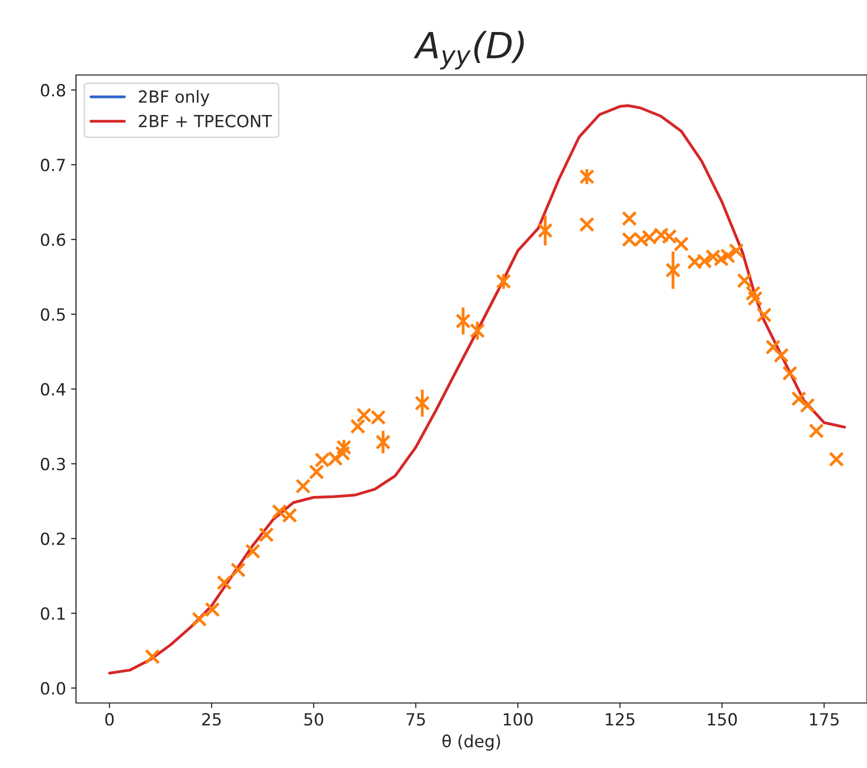 This screenshot has width=867, height=768. I want to click on x-tick-label: 0, so click(109, 719).